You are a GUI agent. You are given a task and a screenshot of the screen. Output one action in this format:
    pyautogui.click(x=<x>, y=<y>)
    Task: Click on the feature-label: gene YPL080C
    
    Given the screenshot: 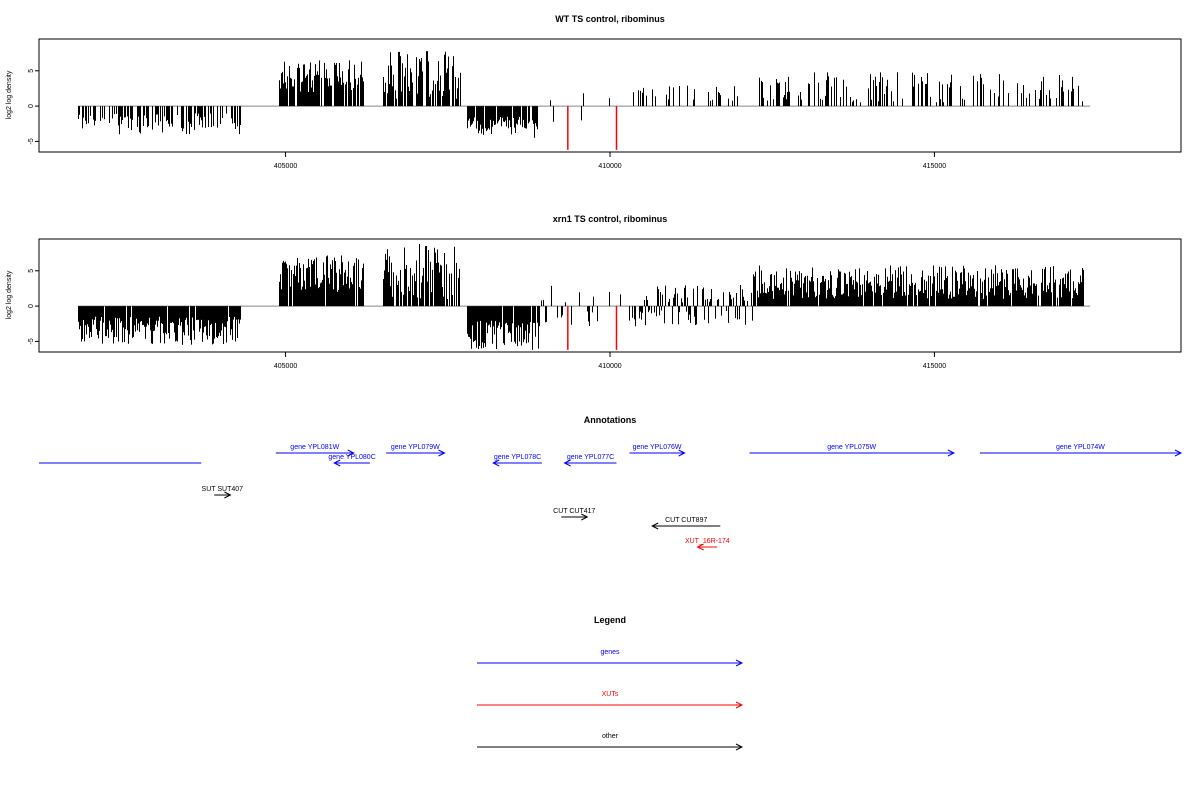 What is the action you would take?
    pyautogui.click(x=351, y=457)
    